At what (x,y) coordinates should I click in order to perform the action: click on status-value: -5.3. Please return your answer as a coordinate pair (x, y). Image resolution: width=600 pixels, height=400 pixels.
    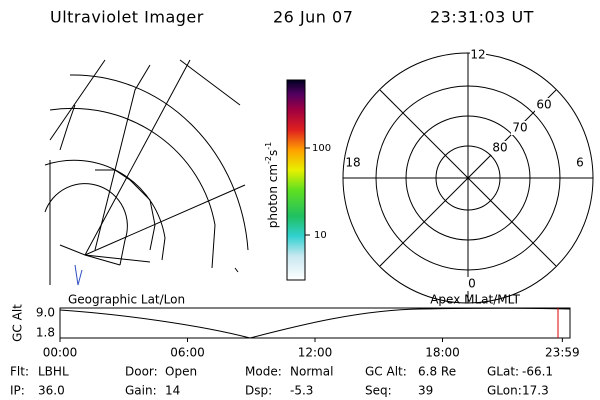
    Looking at the image, I should click on (301, 391).